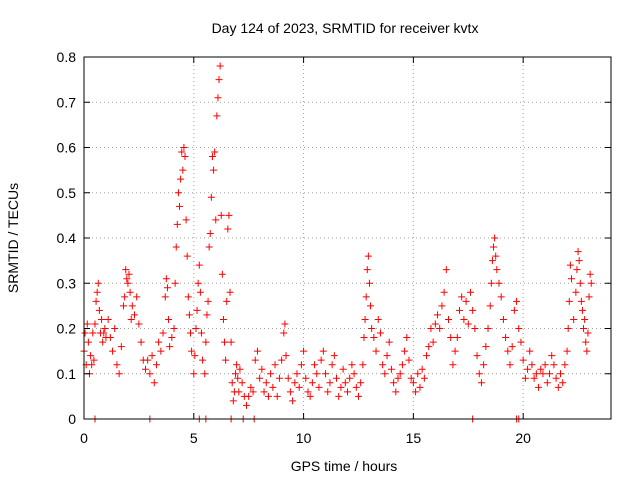 The width and height of the screenshot is (640, 480). Describe the element at coordinates (414, 438) in the screenshot. I see `x-tick-label: 15` at that location.